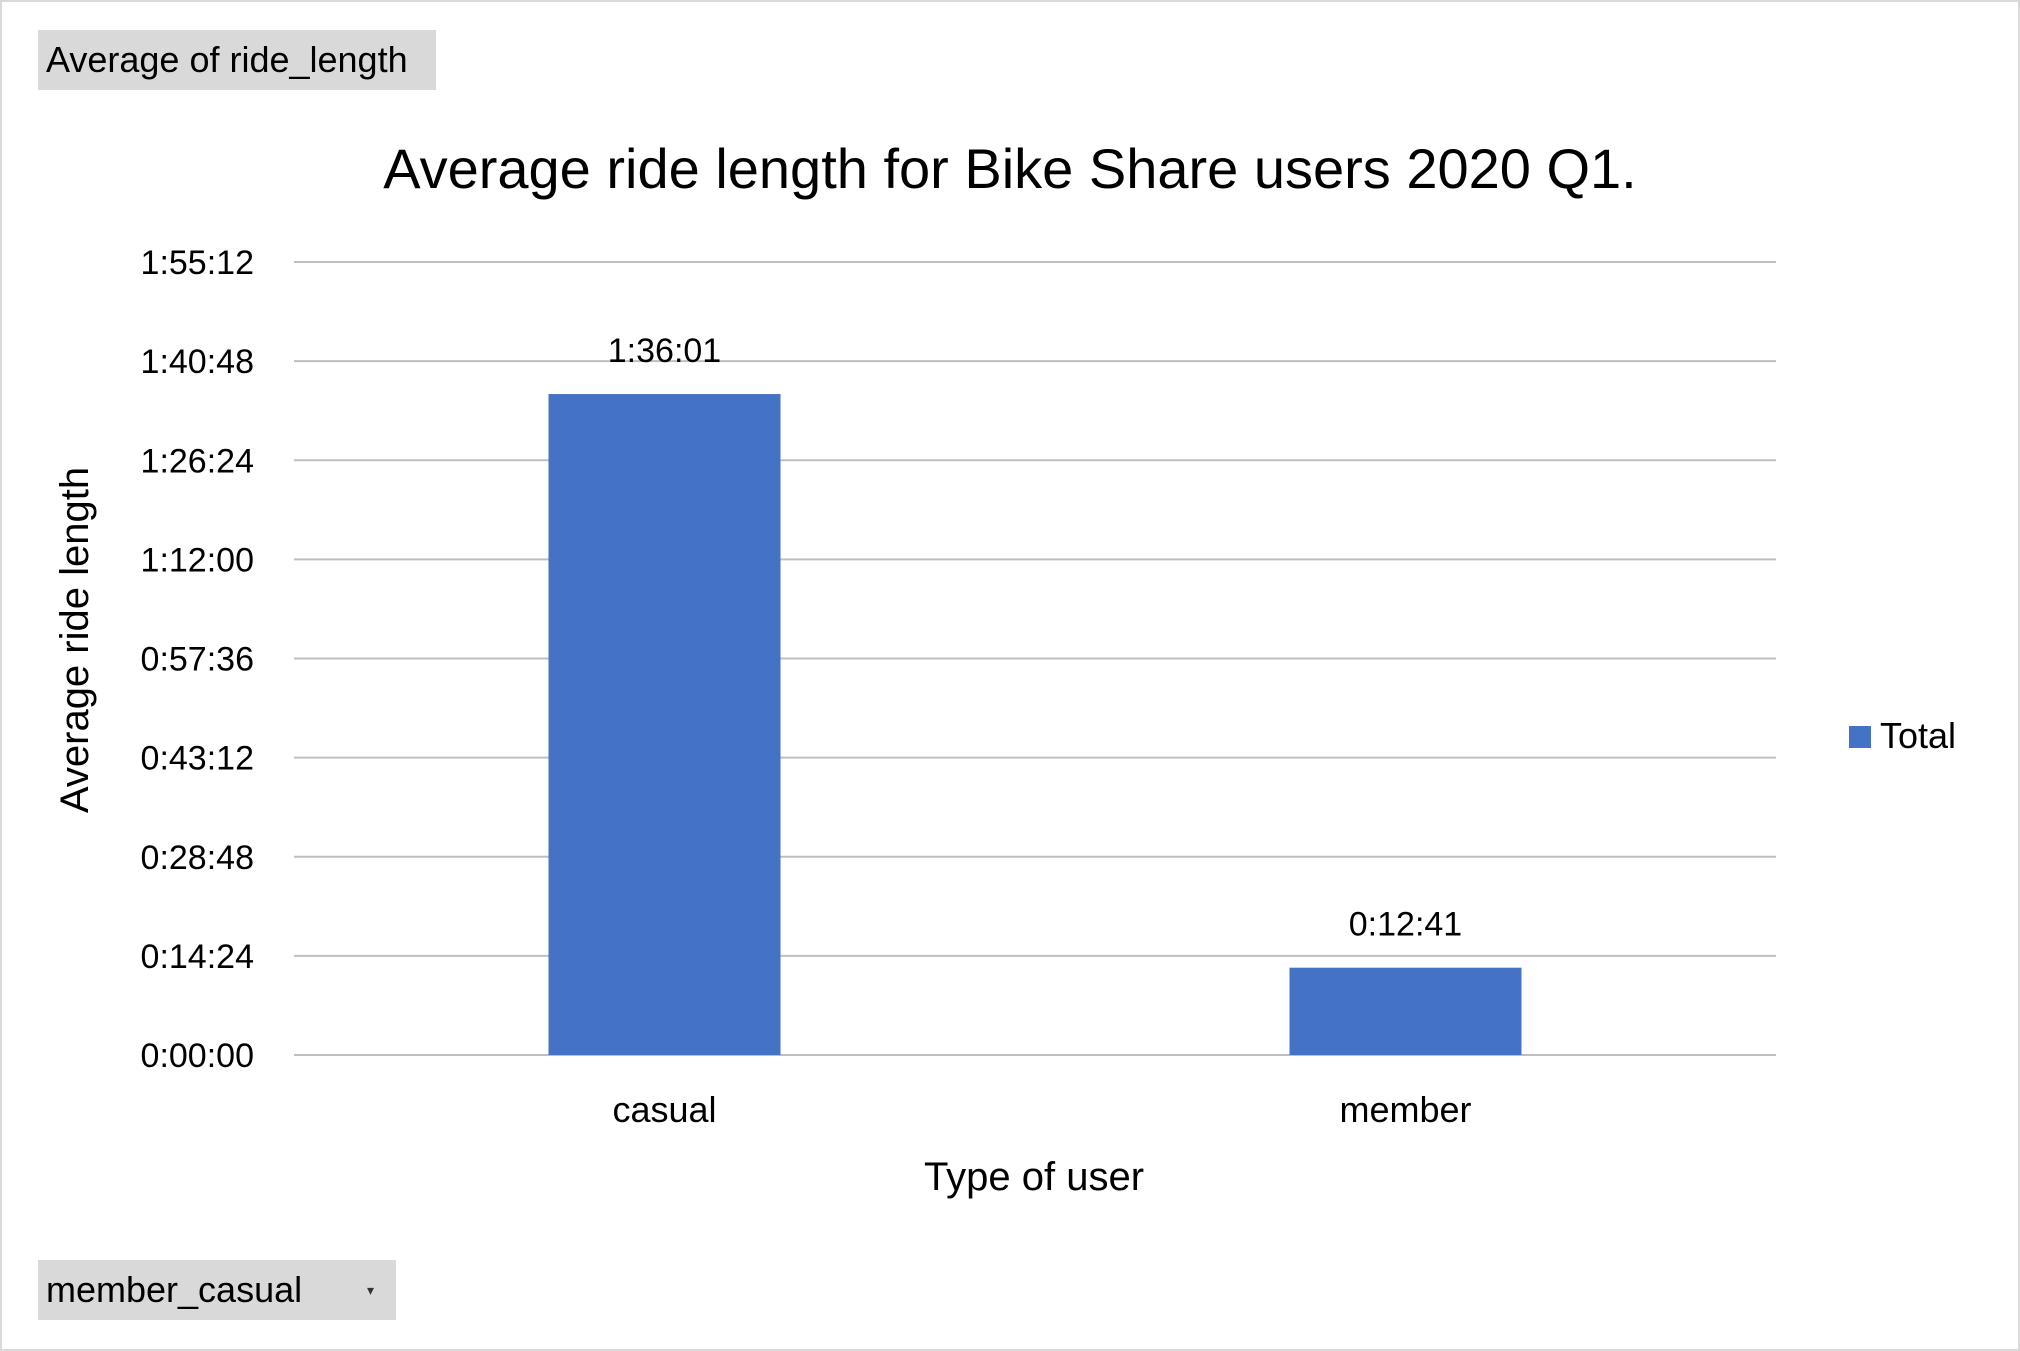 The width and height of the screenshot is (2020, 1351). What do you see at coordinates (370, 1290) in the screenshot?
I see `dropdown-arrow-icon: ▾` at bounding box center [370, 1290].